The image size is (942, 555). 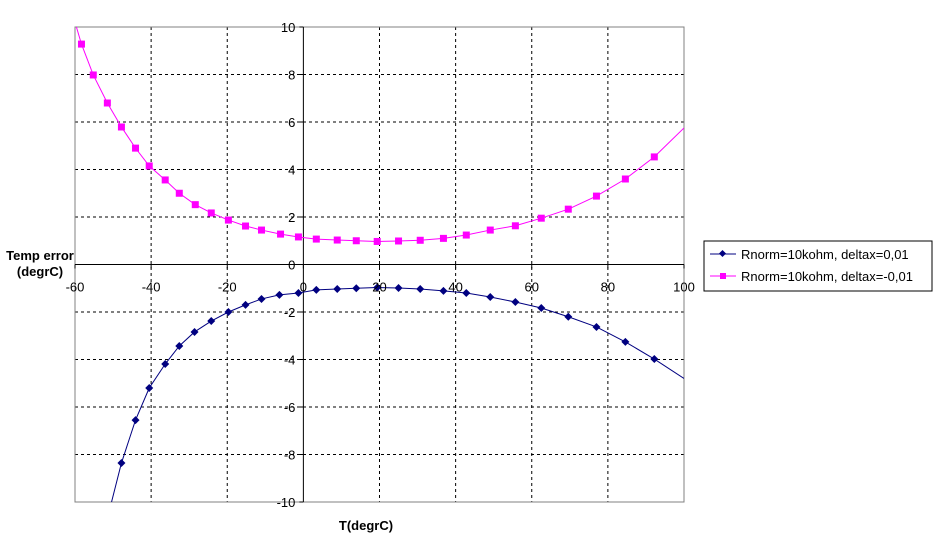 What do you see at coordinates (290, 360) in the screenshot?
I see `y-tick-label: -4` at bounding box center [290, 360].